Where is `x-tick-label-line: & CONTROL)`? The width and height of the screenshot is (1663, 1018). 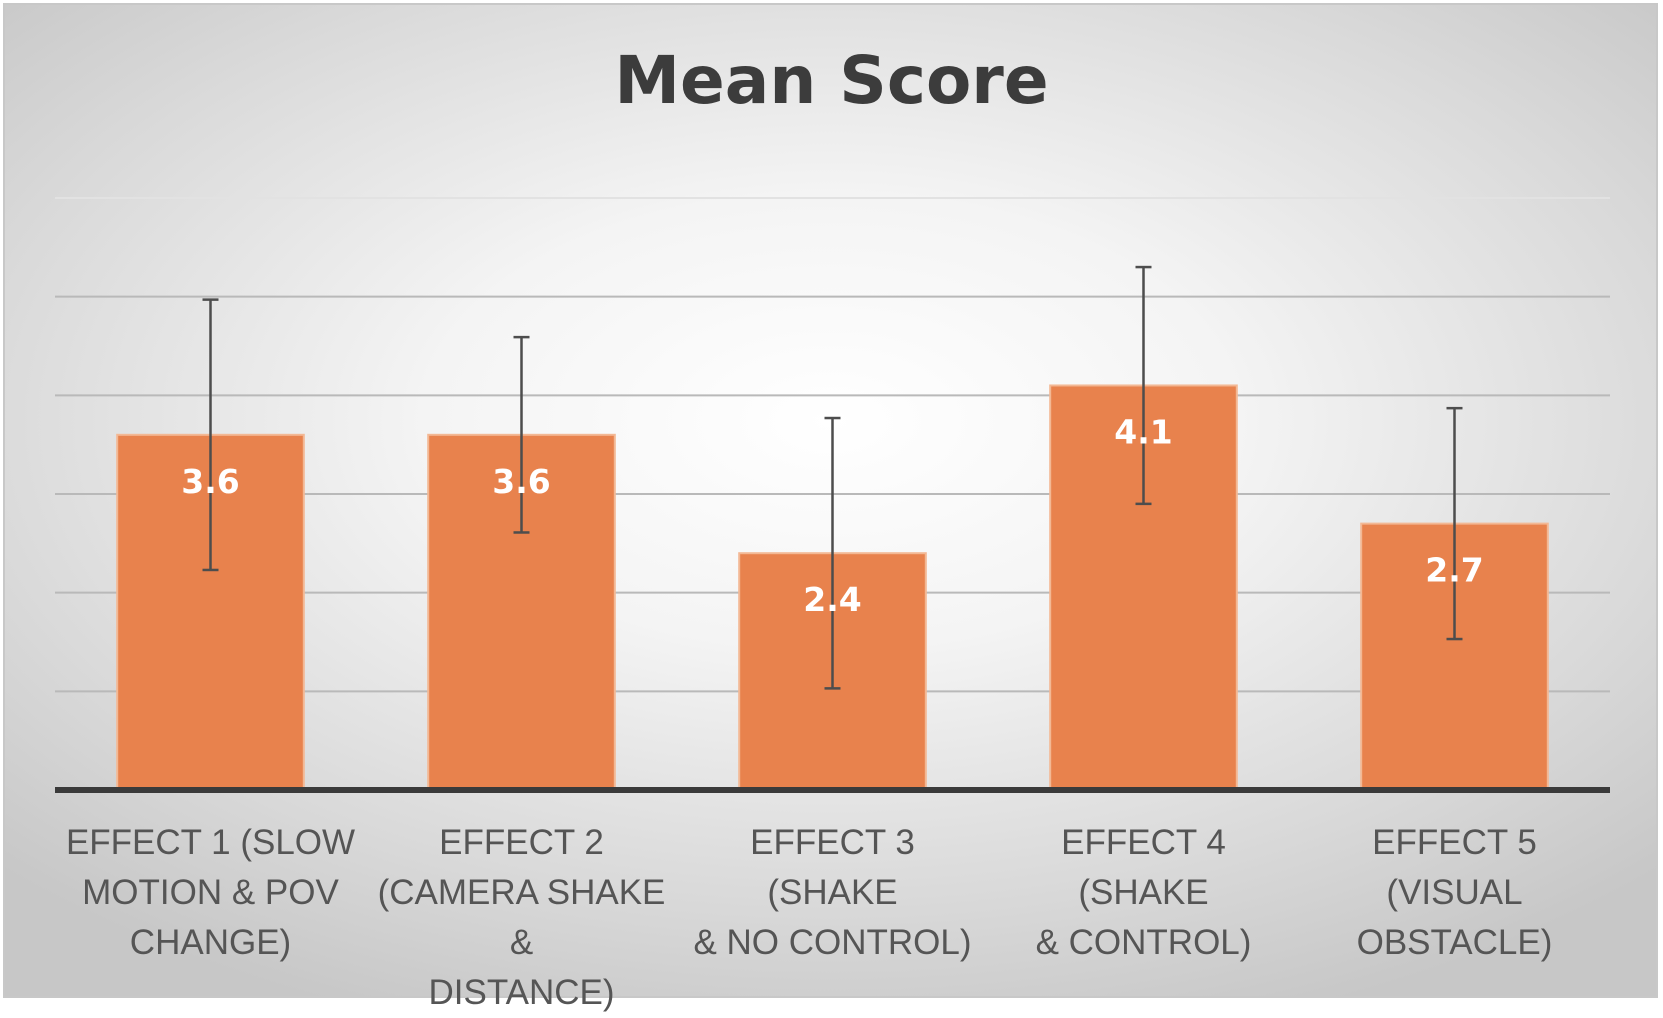 x-tick-label-line: & CONTROL) is located at coordinates (1143, 942).